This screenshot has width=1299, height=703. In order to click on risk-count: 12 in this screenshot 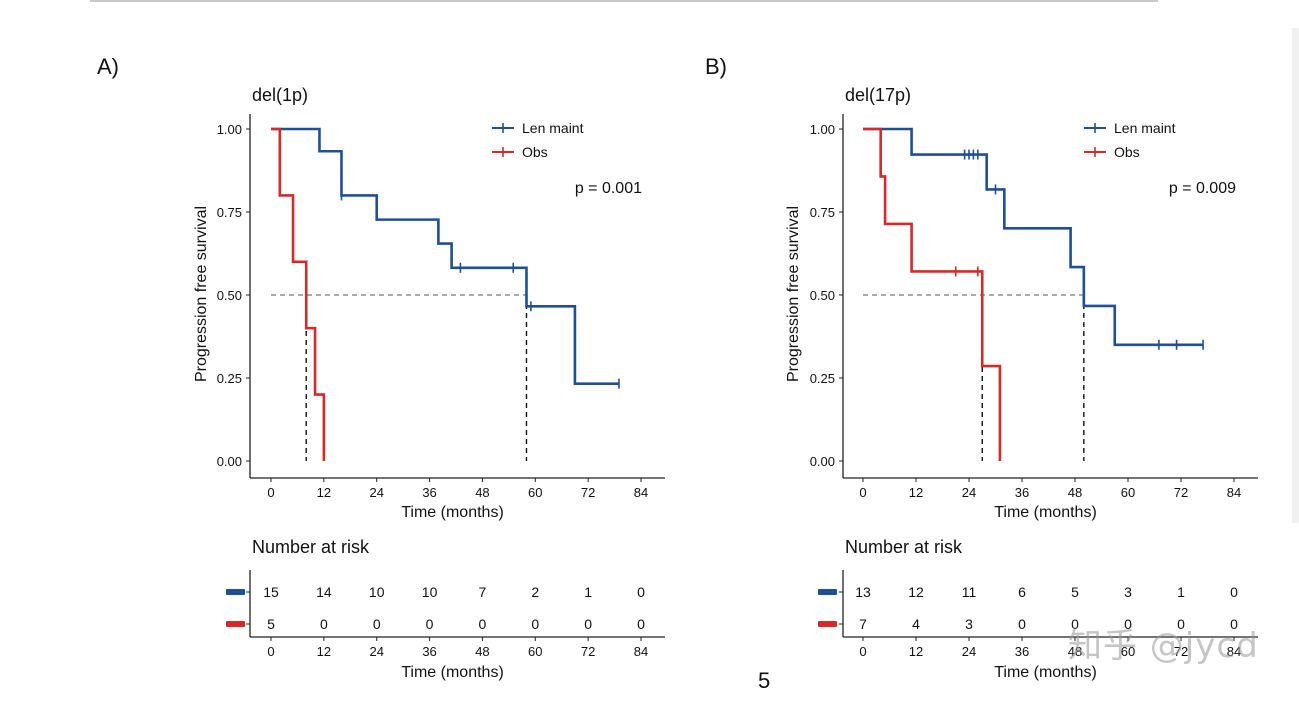, I will do `click(916, 592)`.